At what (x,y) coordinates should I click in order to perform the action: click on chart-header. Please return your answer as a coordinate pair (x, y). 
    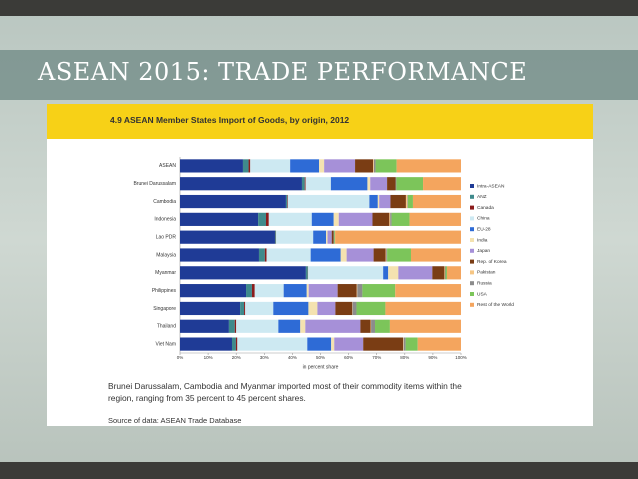
    Looking at the image, I should click on (320, 121).